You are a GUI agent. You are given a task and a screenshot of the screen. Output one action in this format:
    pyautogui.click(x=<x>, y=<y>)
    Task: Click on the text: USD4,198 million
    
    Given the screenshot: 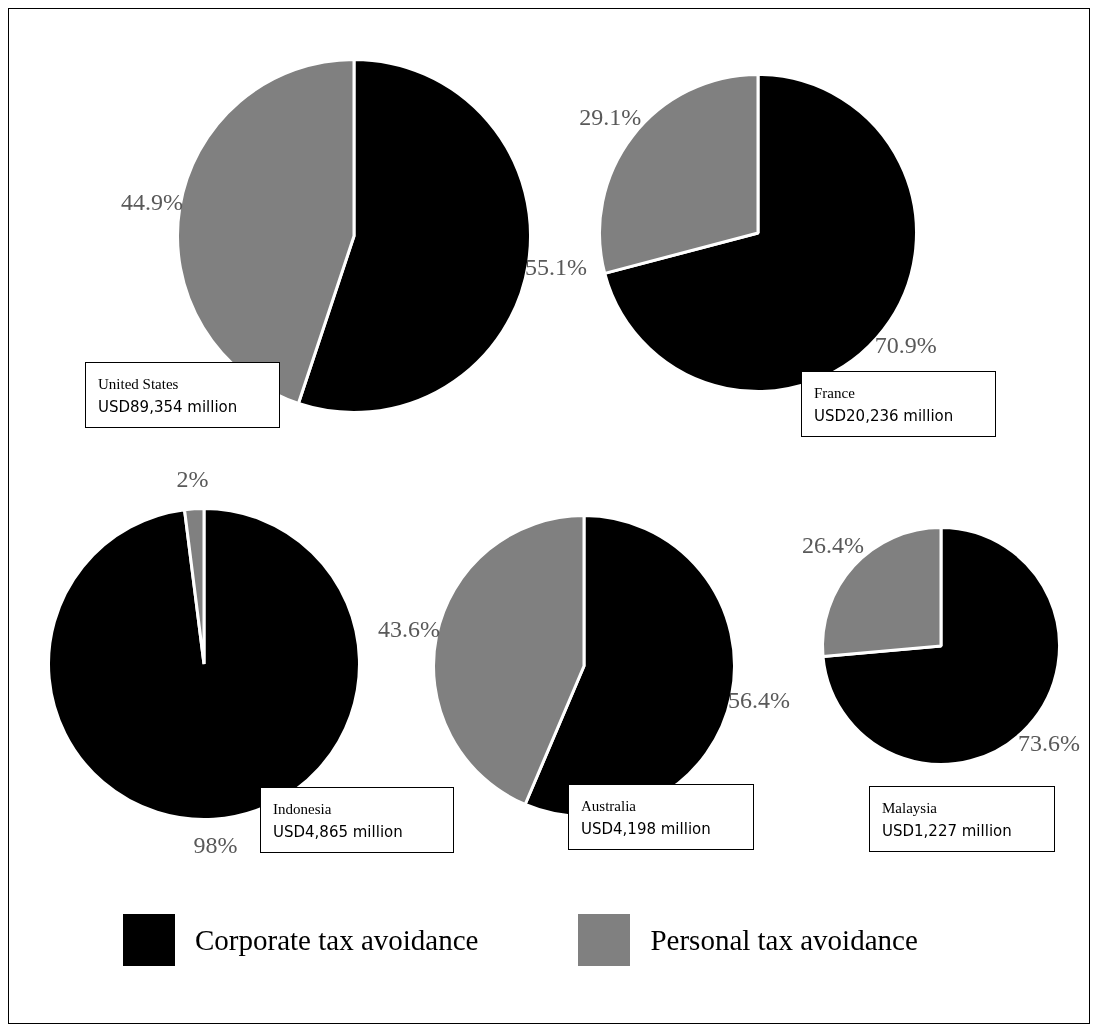 What is the action you would take?
    pyautogui.click(x=646, y=829)
    